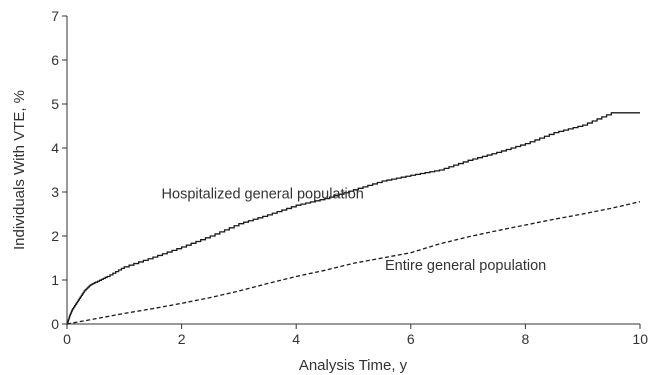 This screenshot has width=649, height=375. Describe the element at coordinates (55, 148) in the screenshot. I see `y-tick-label: 4` at that location.